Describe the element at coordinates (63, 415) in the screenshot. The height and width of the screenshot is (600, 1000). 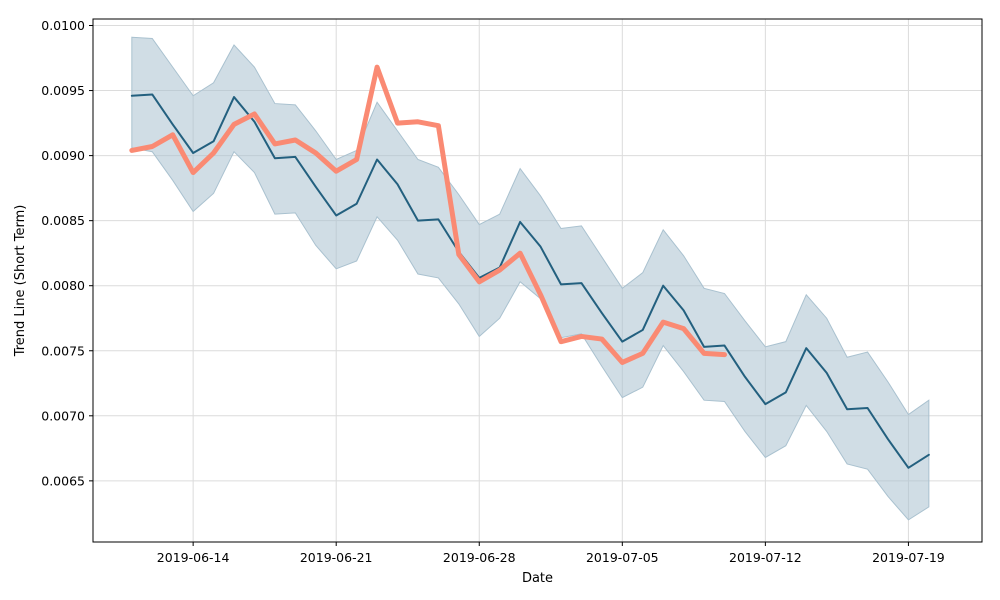
I see `y-tick-label: 0.0070` at that location.